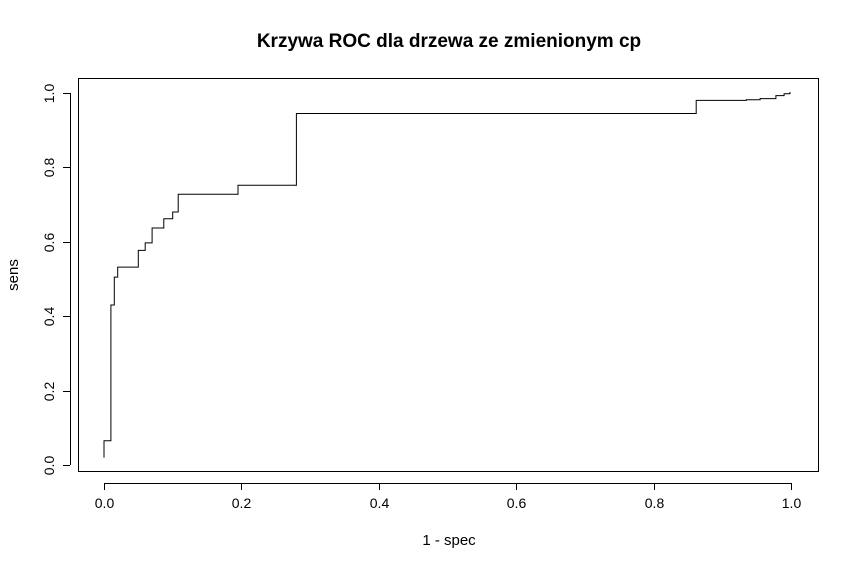 The height and width of the screenshot is (570, 859). Describe the element at coordinates (449, 41) in the screenshot. I see `chart-title: Krzywa ROC dla drzewa ze zmienionym cp` at that location.